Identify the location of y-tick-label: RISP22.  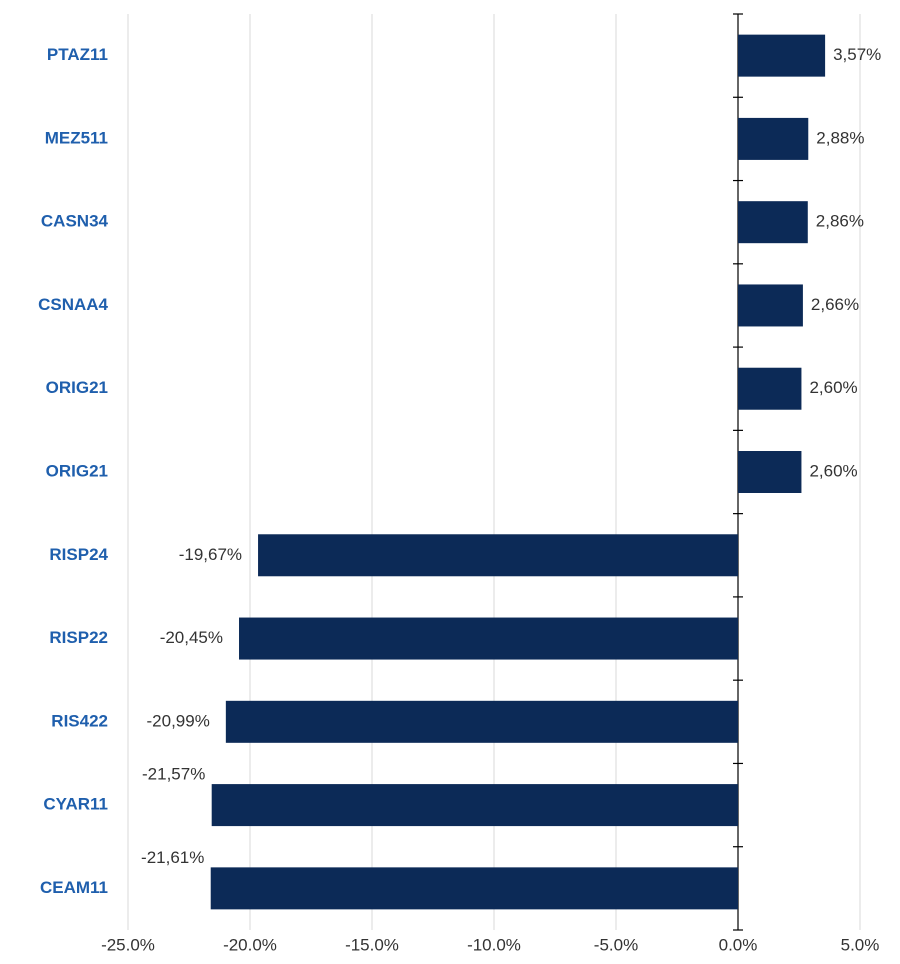
(78, 637).